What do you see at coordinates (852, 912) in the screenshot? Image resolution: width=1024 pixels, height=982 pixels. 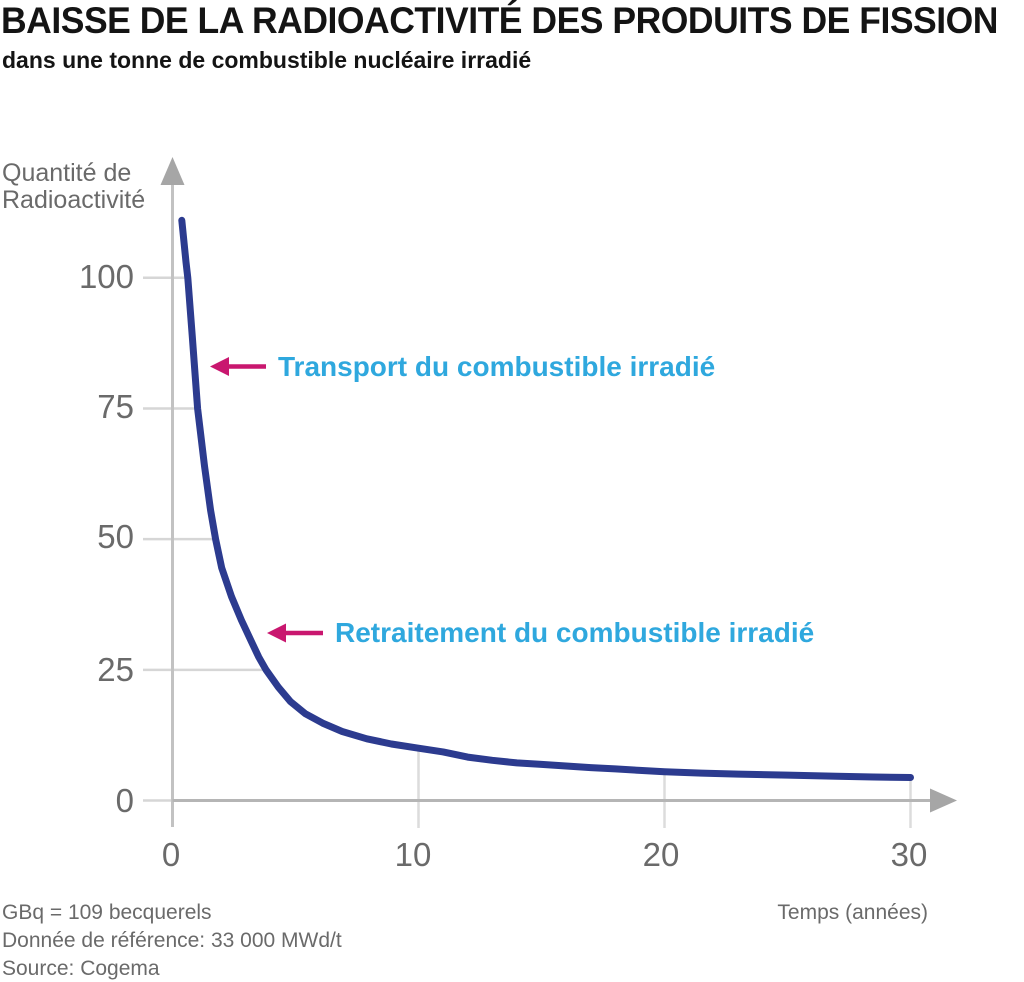 I see `x-axis-title: Temps (années)` at bounding box center [852, 912].